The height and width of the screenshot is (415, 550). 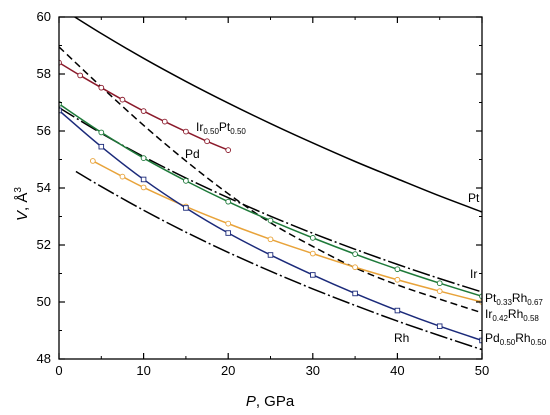 I want to click on curve-label-pt: Pt, so click(x=474, y=198).